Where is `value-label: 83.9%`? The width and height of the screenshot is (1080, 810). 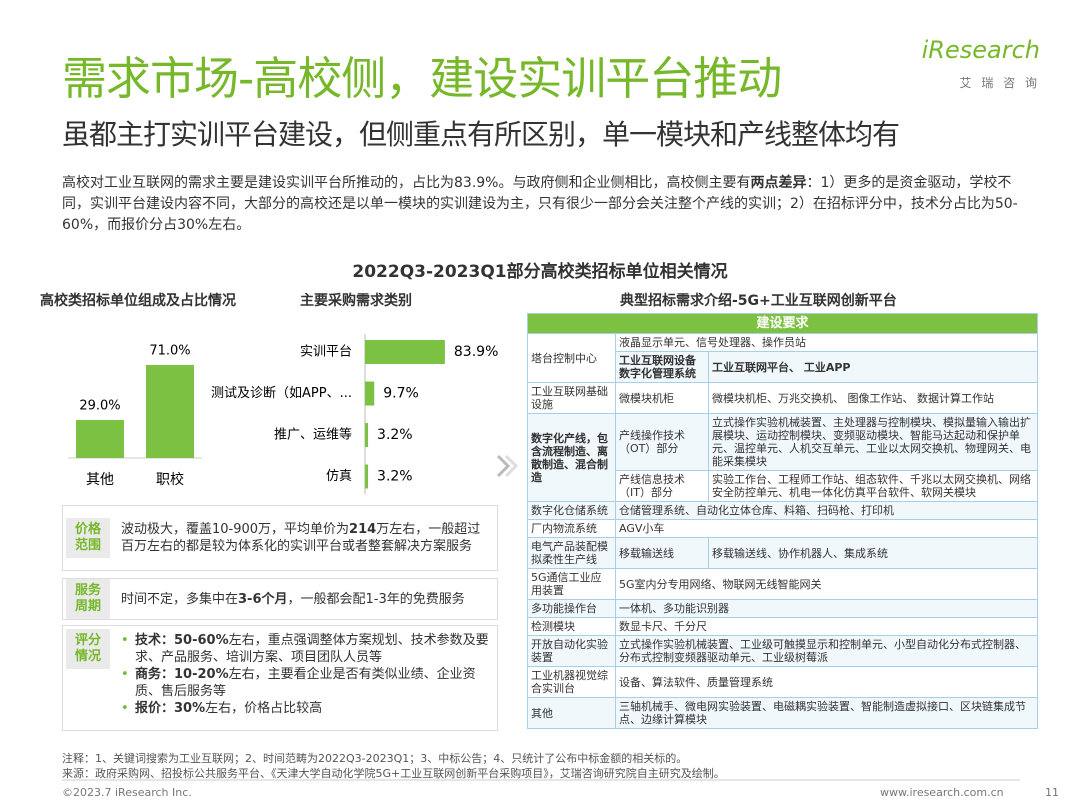 value-label: 83.9% is located at coordinates (476, 352).